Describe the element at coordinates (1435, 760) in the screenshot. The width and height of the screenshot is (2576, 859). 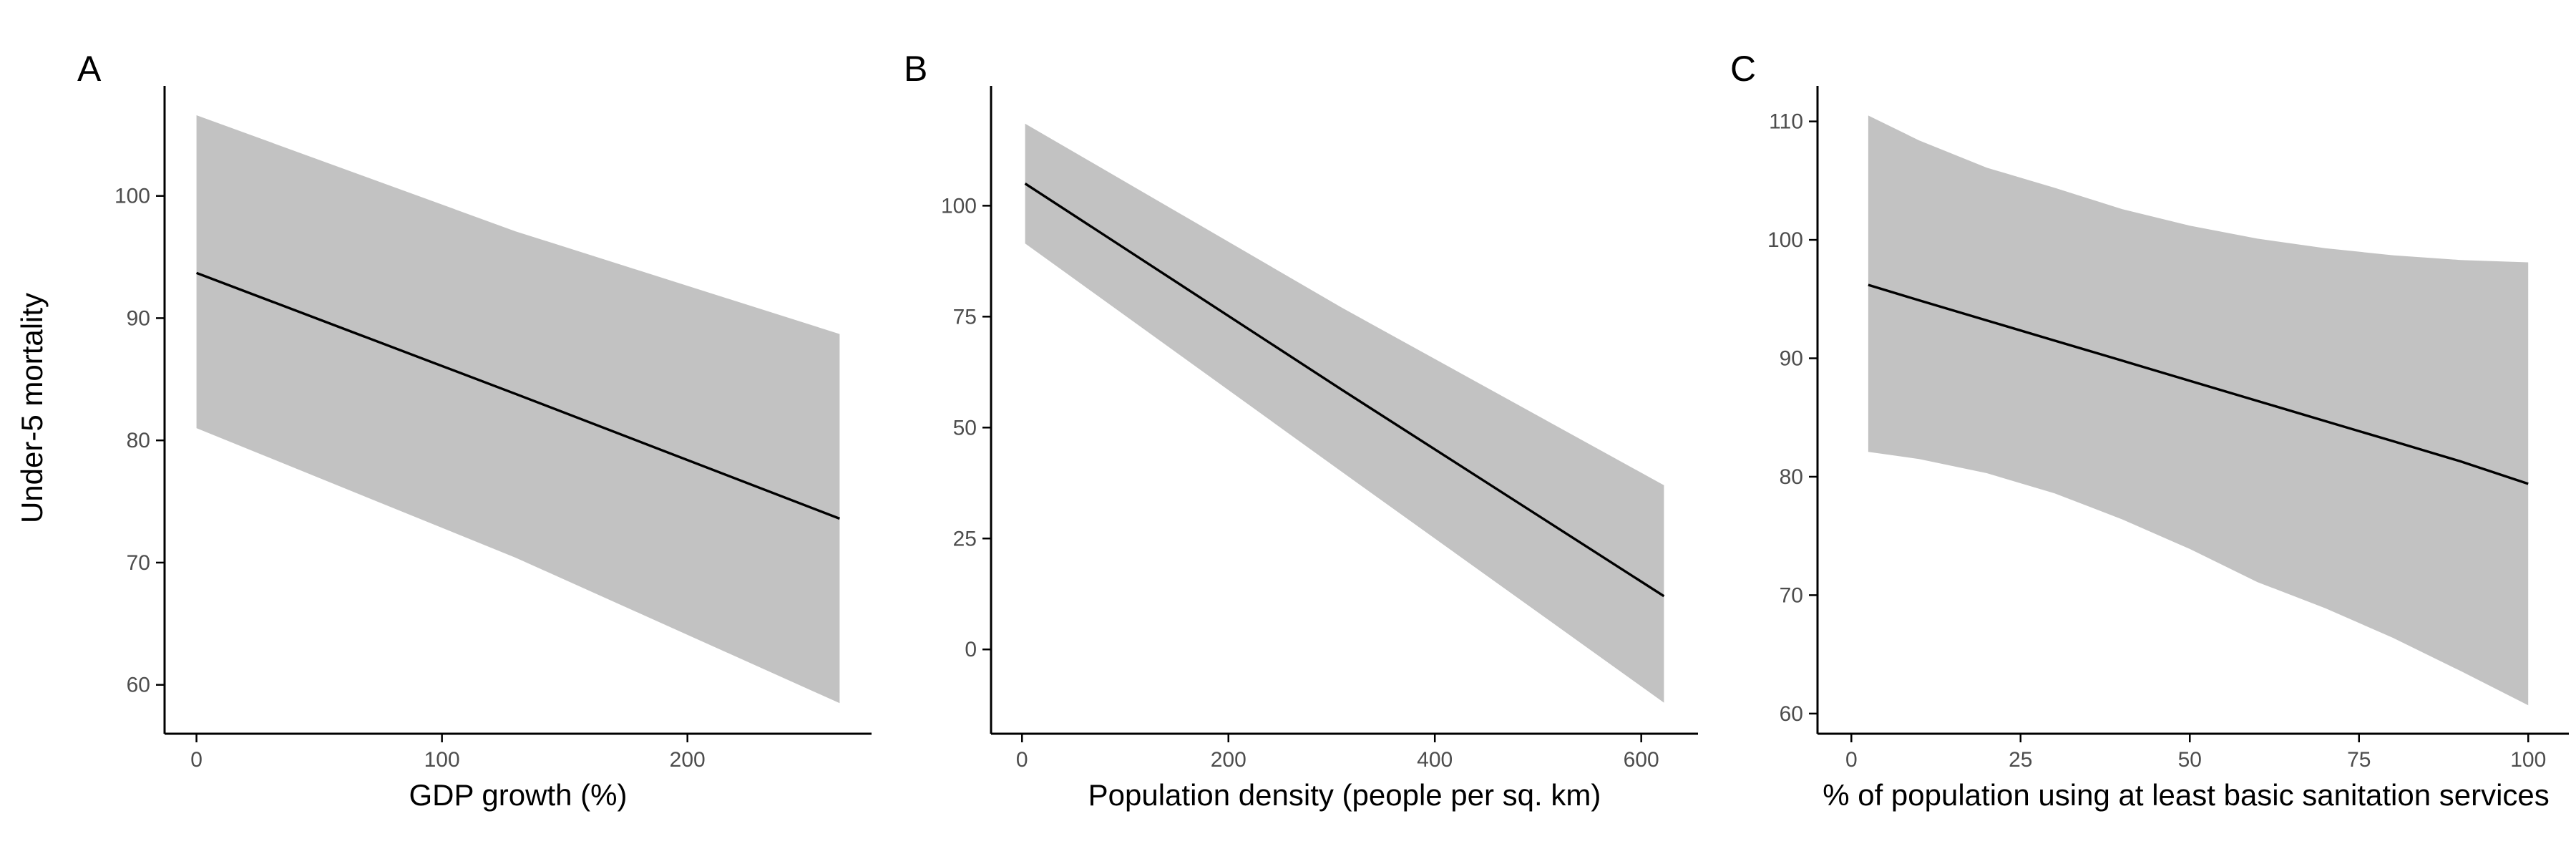
I see `x-tick-label: 400` at that location.